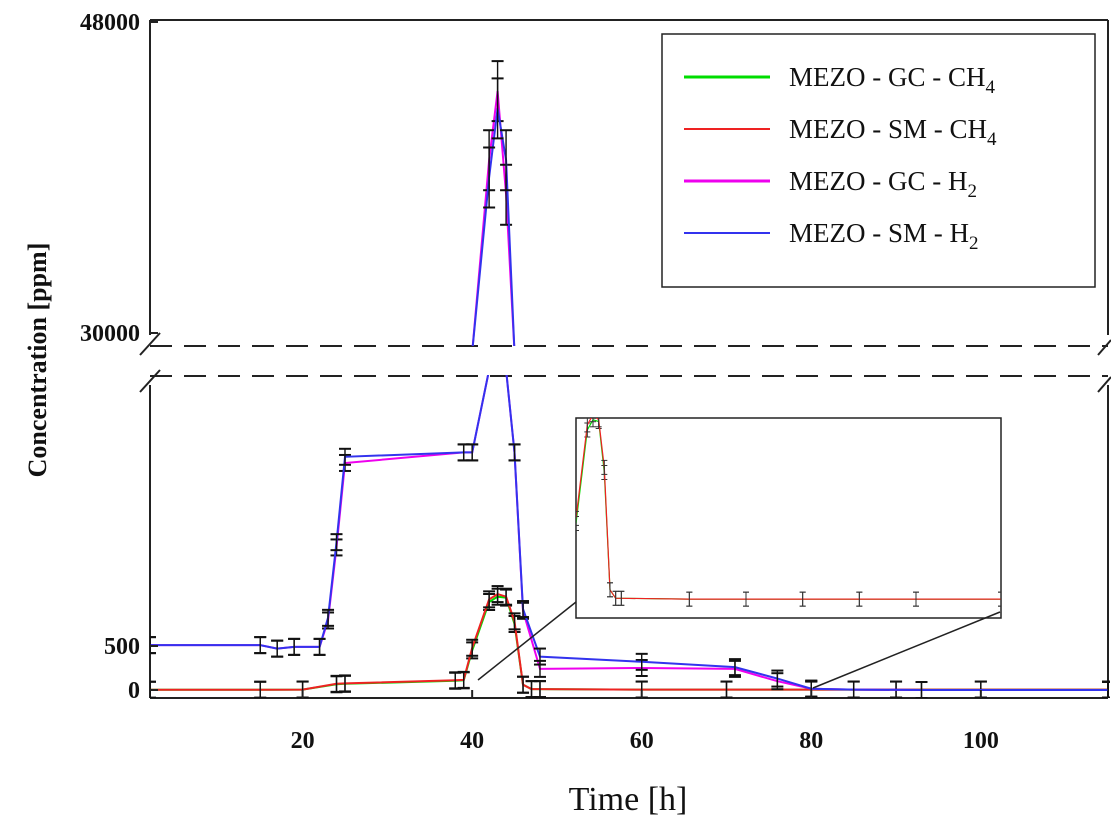 This screenshot has height=821, width=1111. I want to click on axis-break, so click(625, 362).